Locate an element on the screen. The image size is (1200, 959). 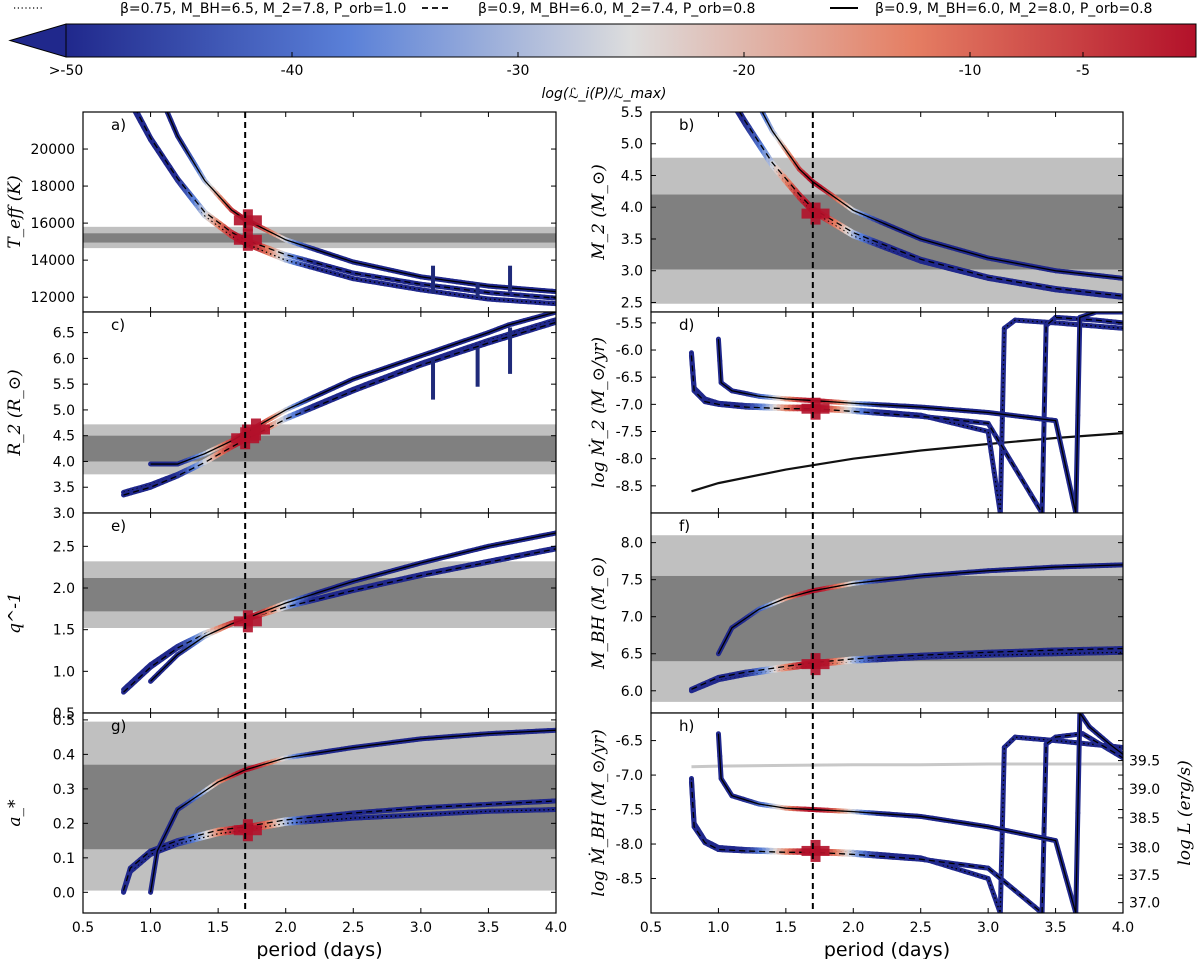
x-tick-label: 4.0 is located at coordinates (1123, 928).